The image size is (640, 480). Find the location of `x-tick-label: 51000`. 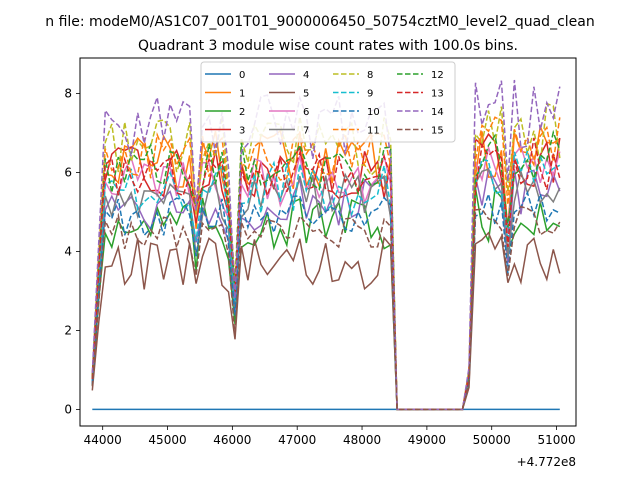

x-tick-label: 51000 is located at coordinates (556, 440).